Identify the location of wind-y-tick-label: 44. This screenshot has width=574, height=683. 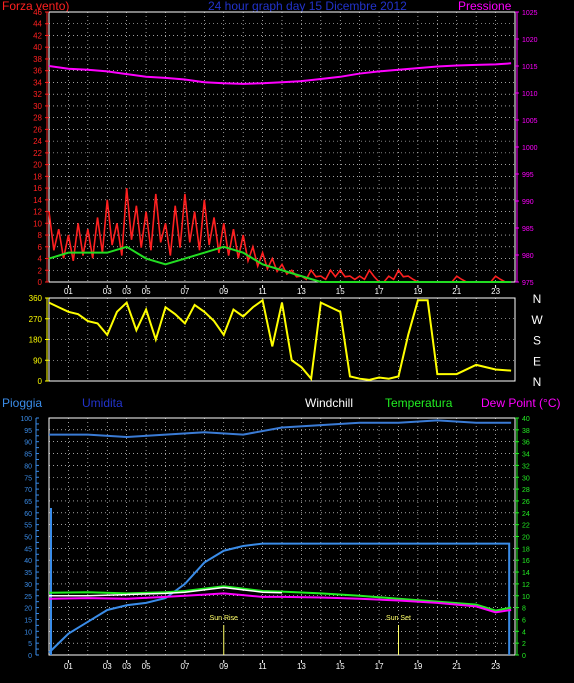
(37, 24).